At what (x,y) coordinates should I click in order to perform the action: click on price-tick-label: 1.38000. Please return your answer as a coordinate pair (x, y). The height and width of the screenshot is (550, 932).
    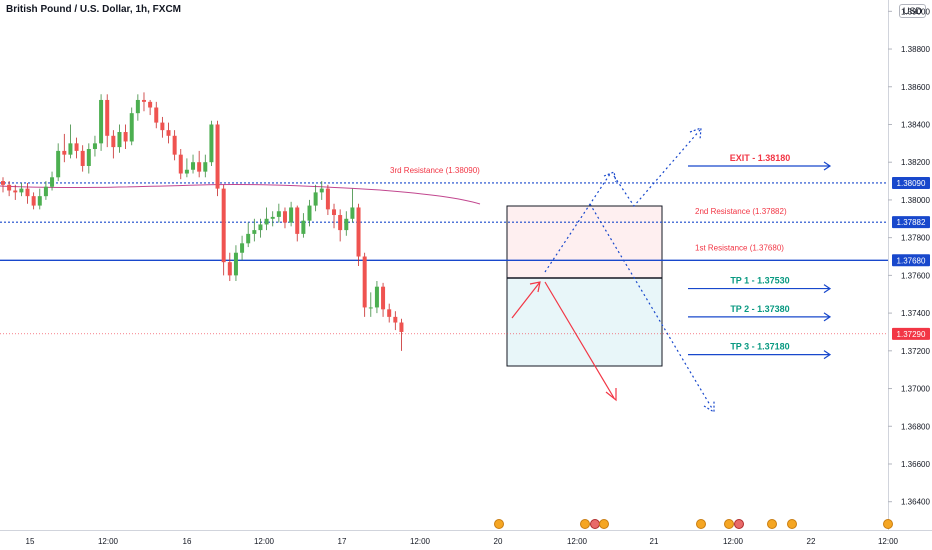
    Looking at the image, I should click on (915, 200).